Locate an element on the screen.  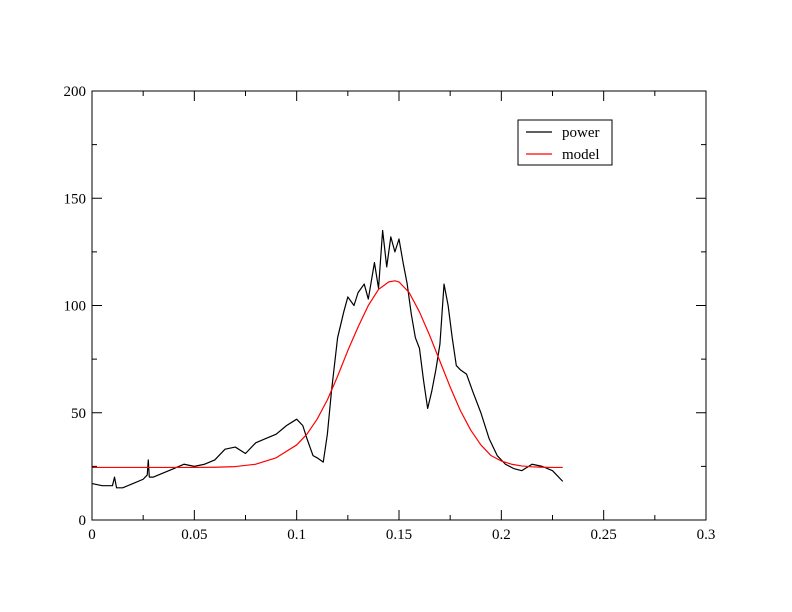
y-tick-label: 100 is located at coordinates (75, 307).